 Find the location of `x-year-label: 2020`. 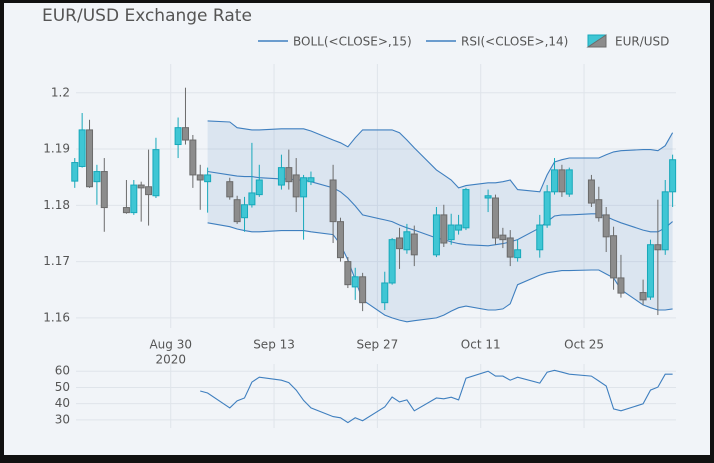

x-year-label: 2020 is located at coordinates (170, 360).